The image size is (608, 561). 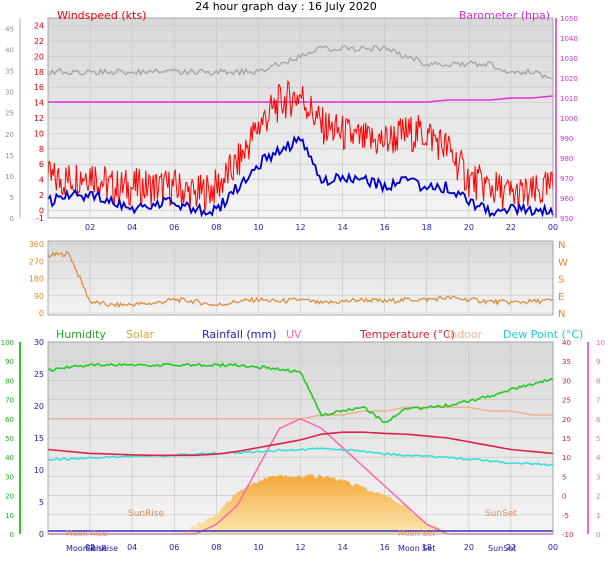 I want to click on annotation-moonset-bottom: Moon Set, so click(x=416, y=548).